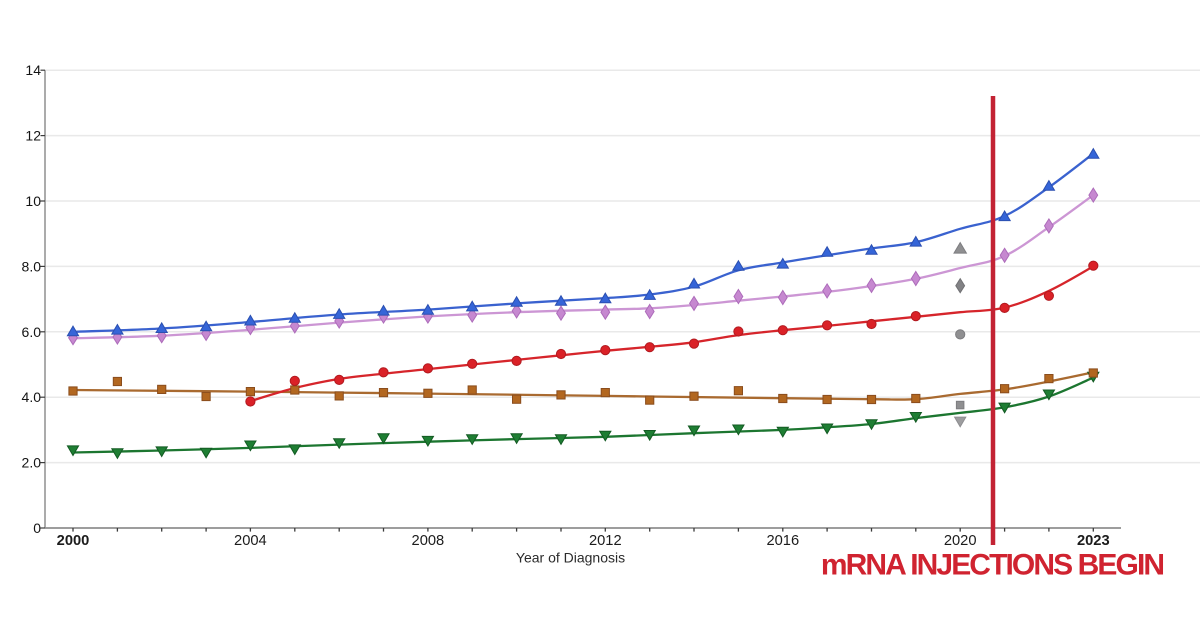 This screenshot has height=630, width=1200. Describe the element at coordinates (32, 266) in the screenshot. I see `svg-text: 8.0` at that location.